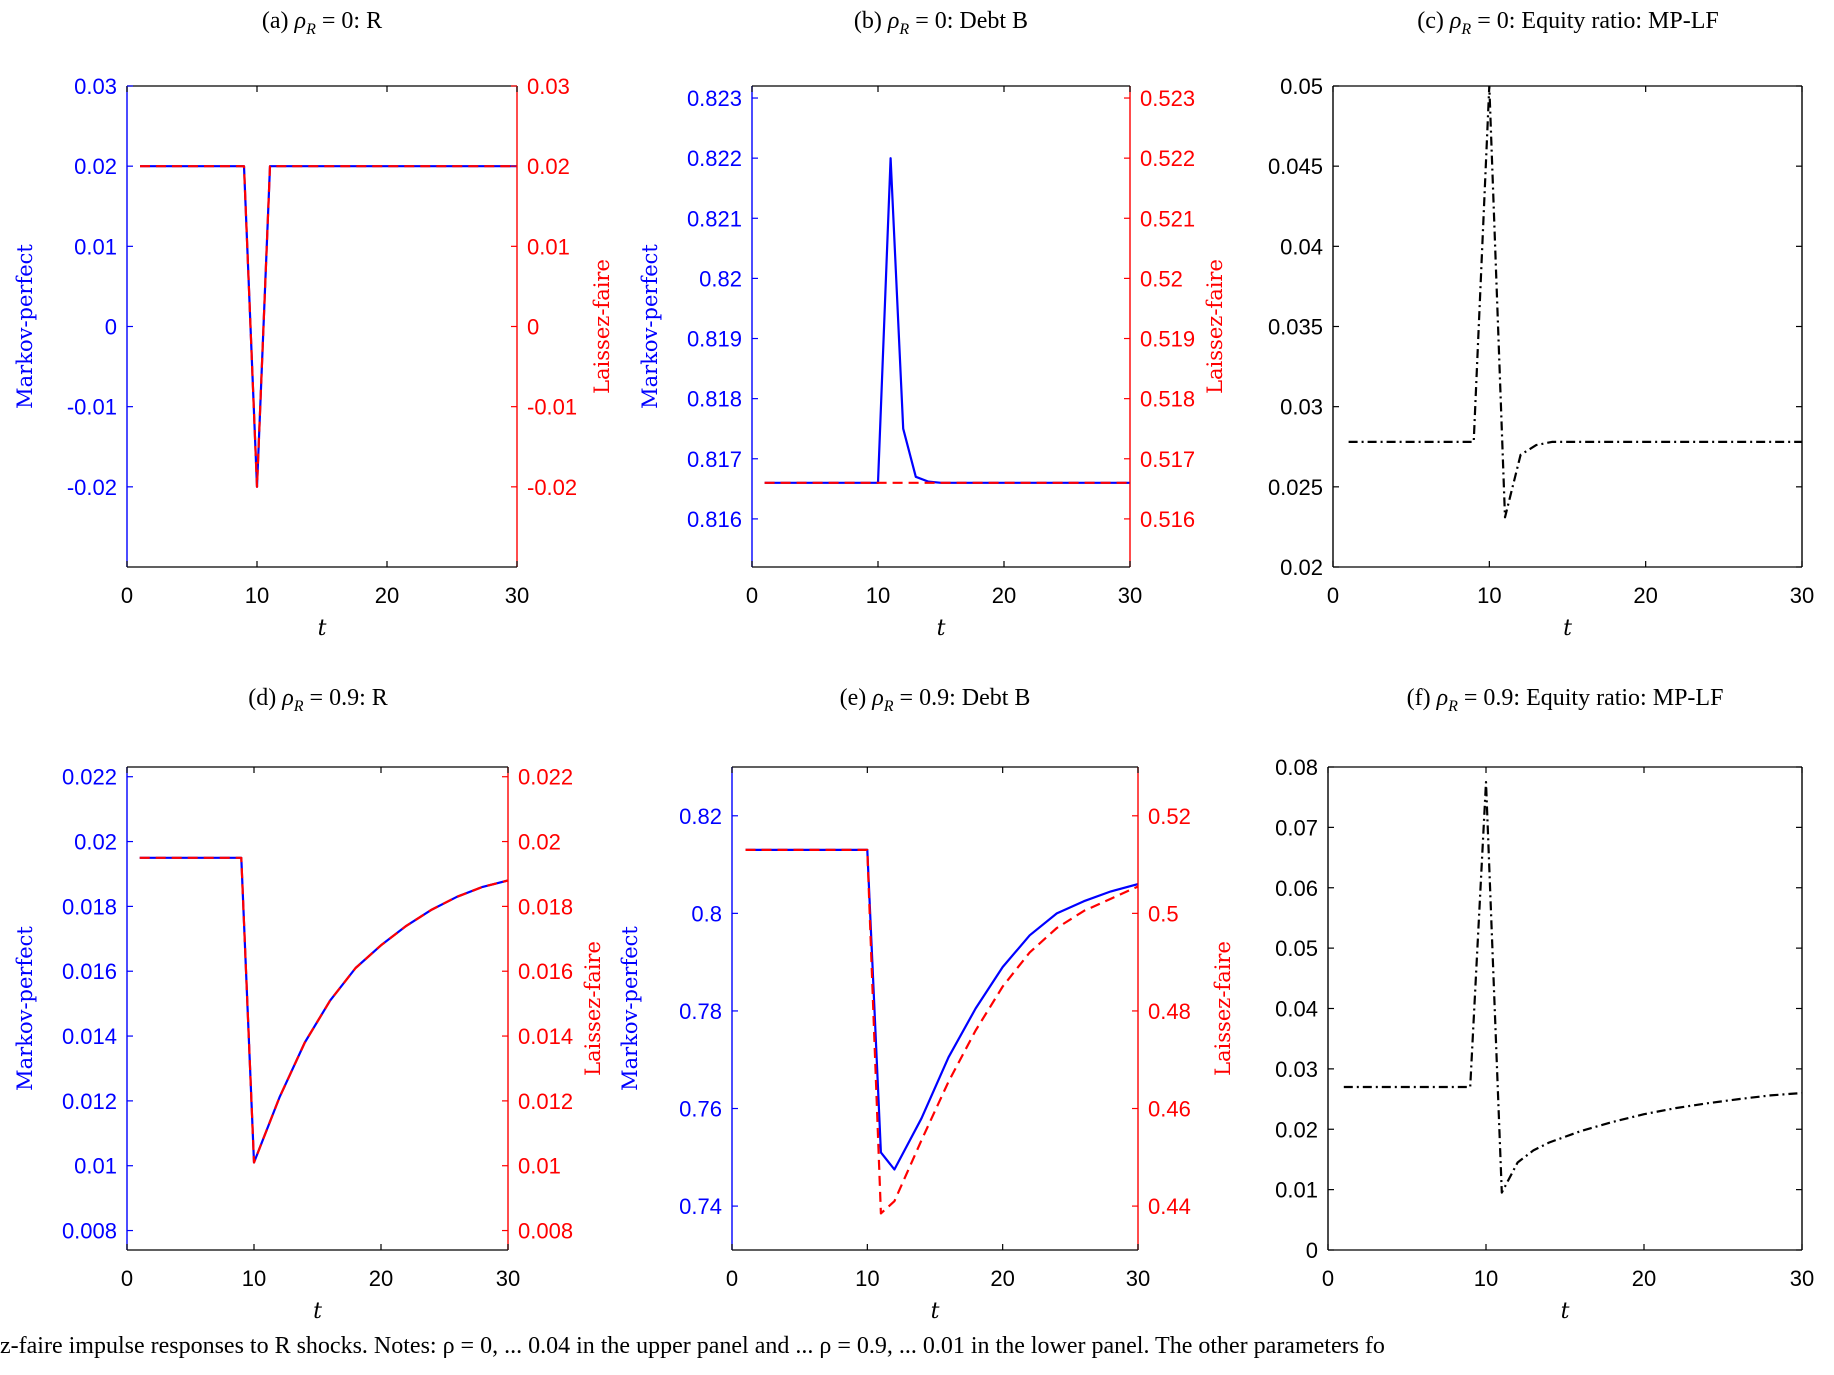 The height and width of the screenshot is (1375, 1834). I want to click on y-tick-label-left: 0.76, so click(700, 1109).